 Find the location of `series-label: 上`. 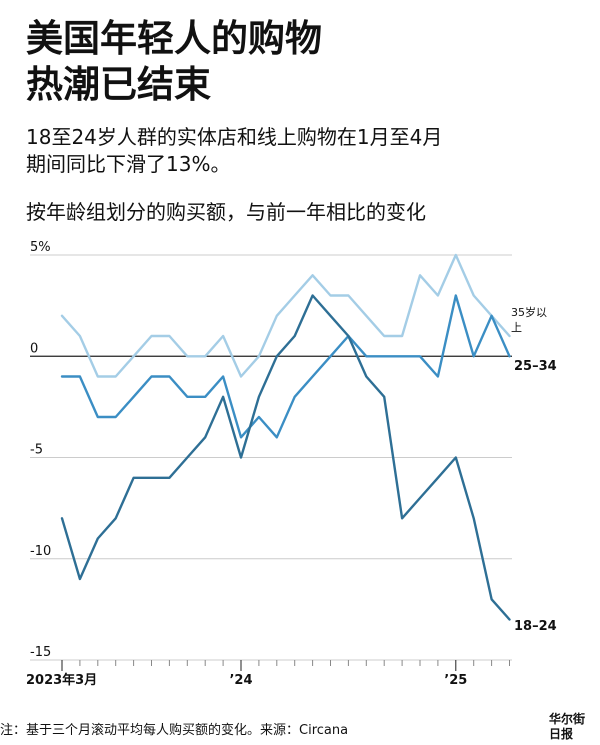

series-label: 上 is located at coordinates (516, 327).